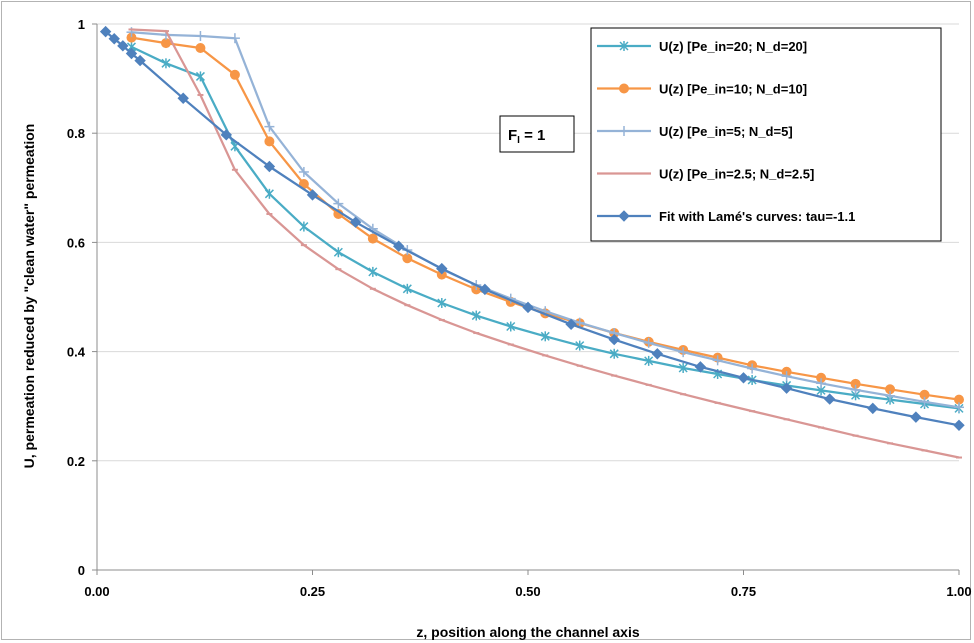 Image resolution: width=974 pixels, height=643 pixels. Describe the element at coordinates (532, 135) in the screenshot. I see `annotation-suffix: = 1` at that location.